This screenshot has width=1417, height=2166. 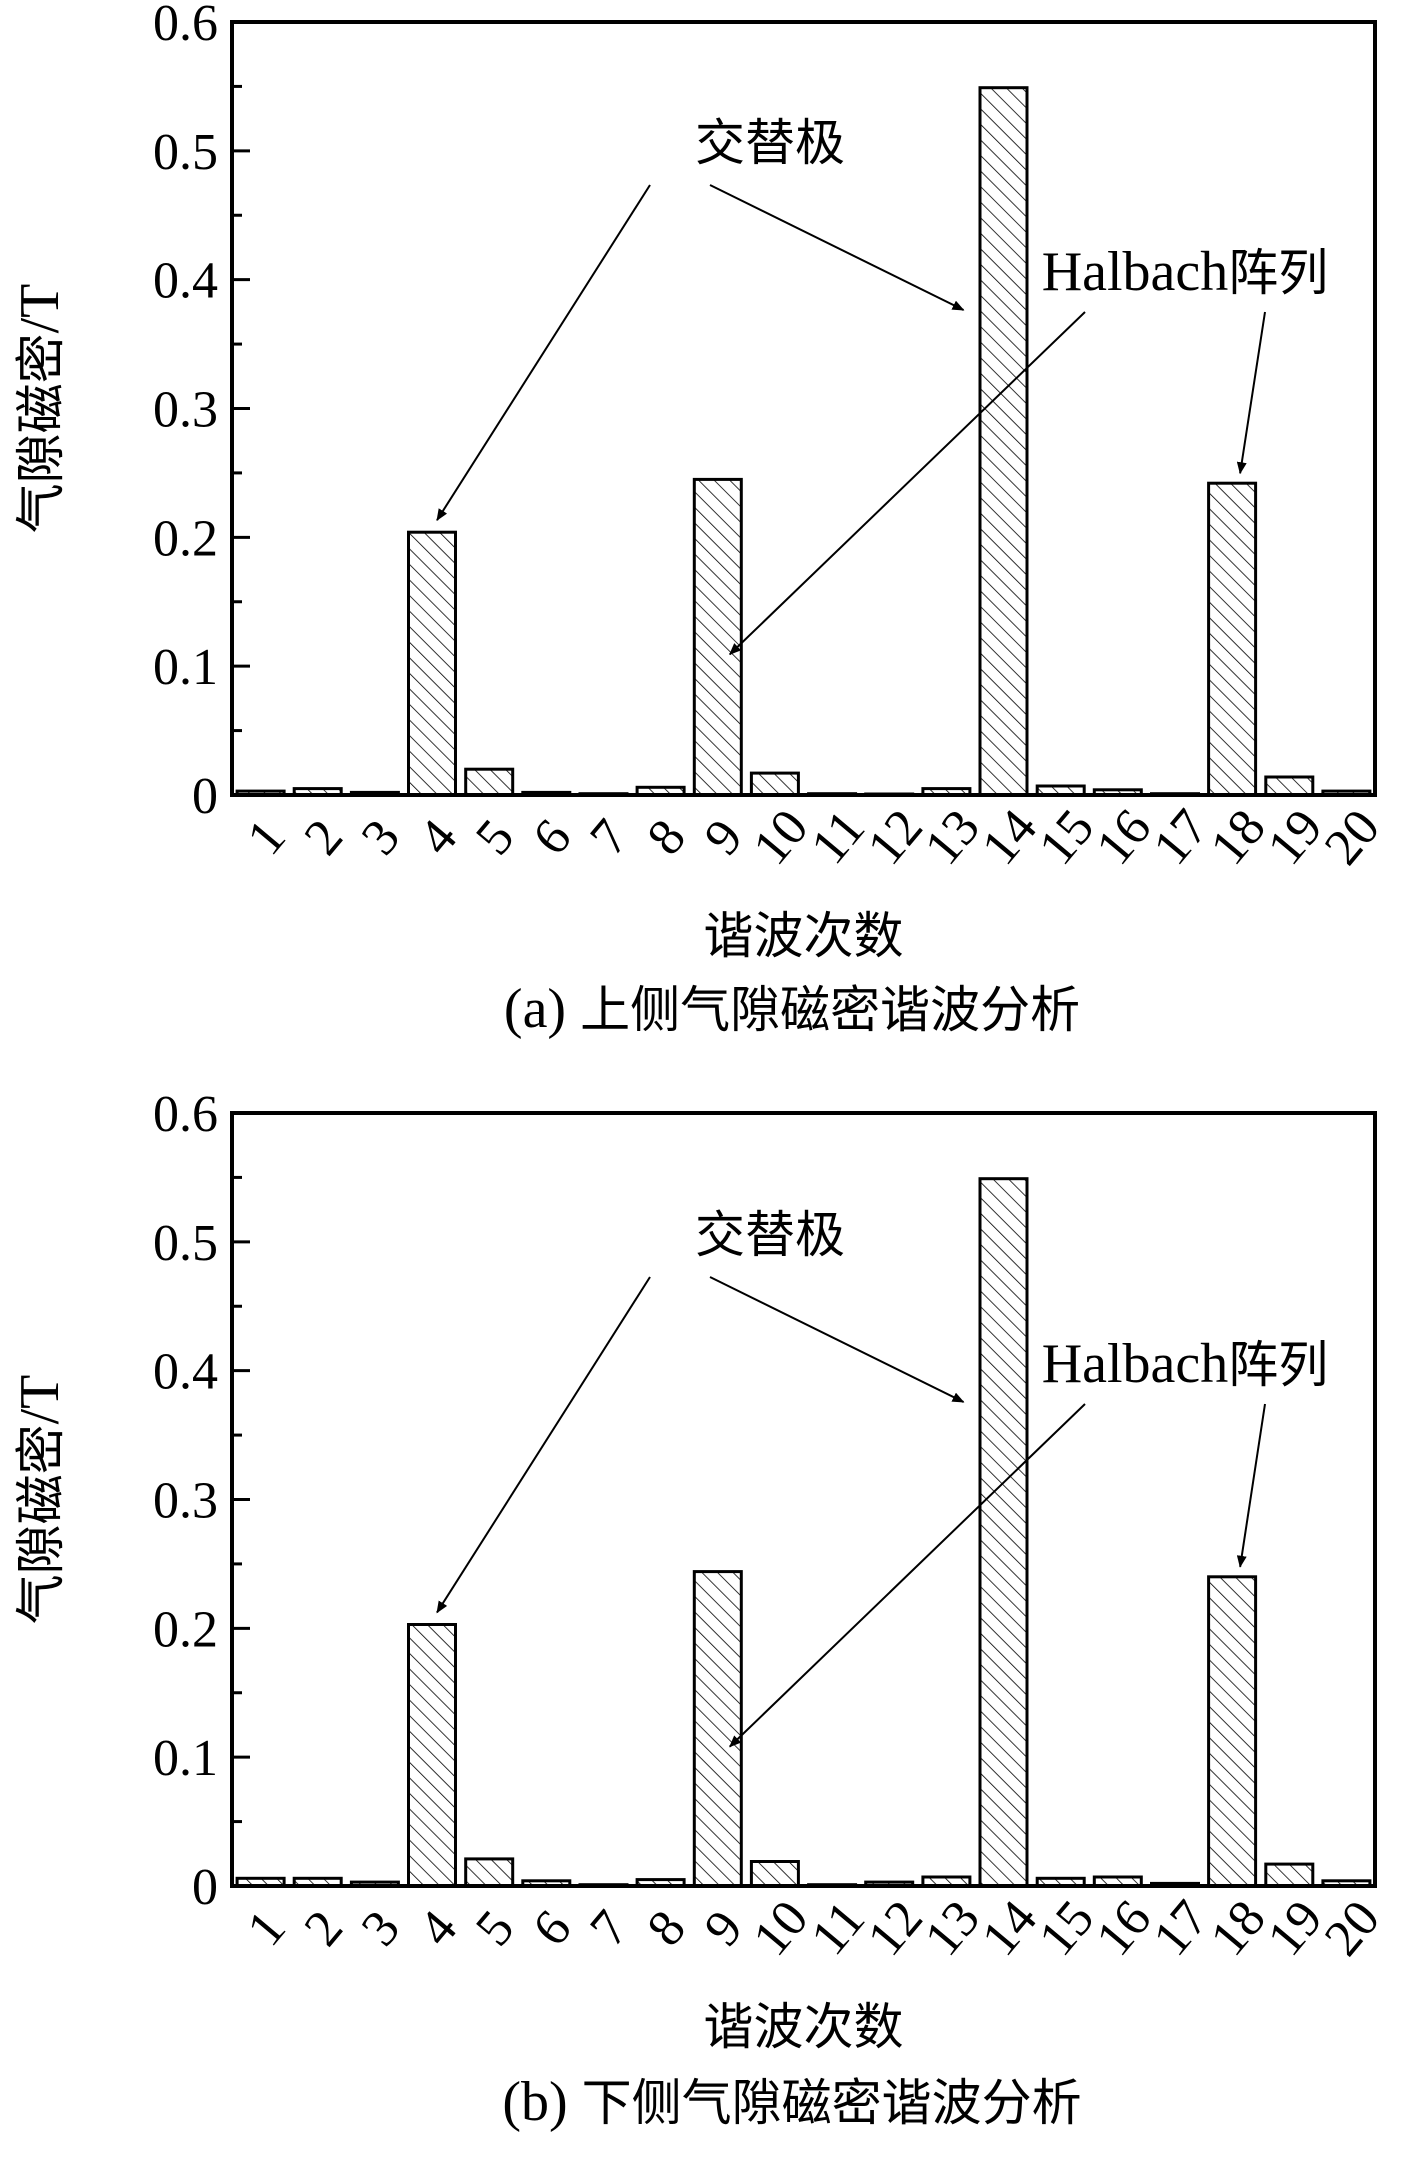 What do you see at coordinates (791, 2102) in the screenshot?
I see `figure-caption: (b) 下侧气隙磁密谐波分析` at bounding box center [791, 2102].